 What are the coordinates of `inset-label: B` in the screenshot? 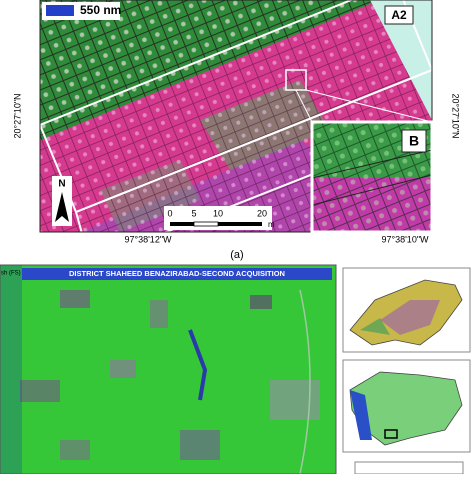 It's located at (414, 141).